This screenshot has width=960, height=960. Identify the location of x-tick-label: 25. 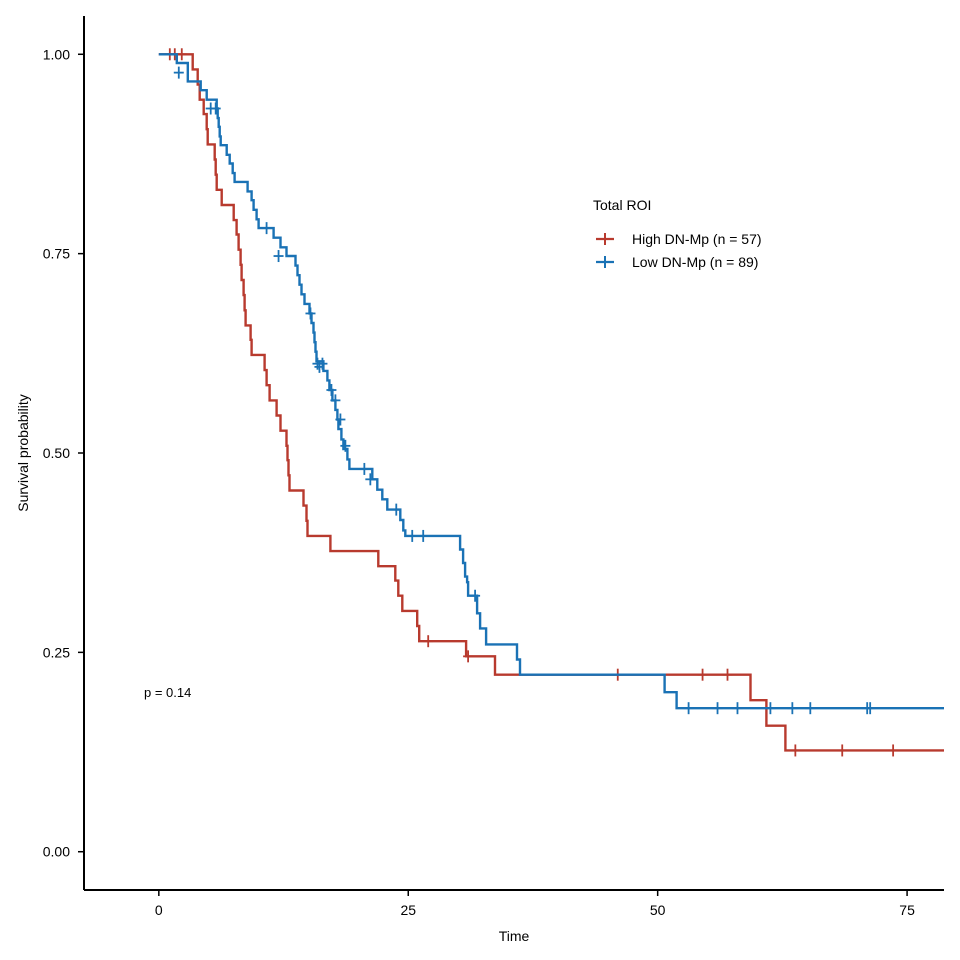
(408, 910).